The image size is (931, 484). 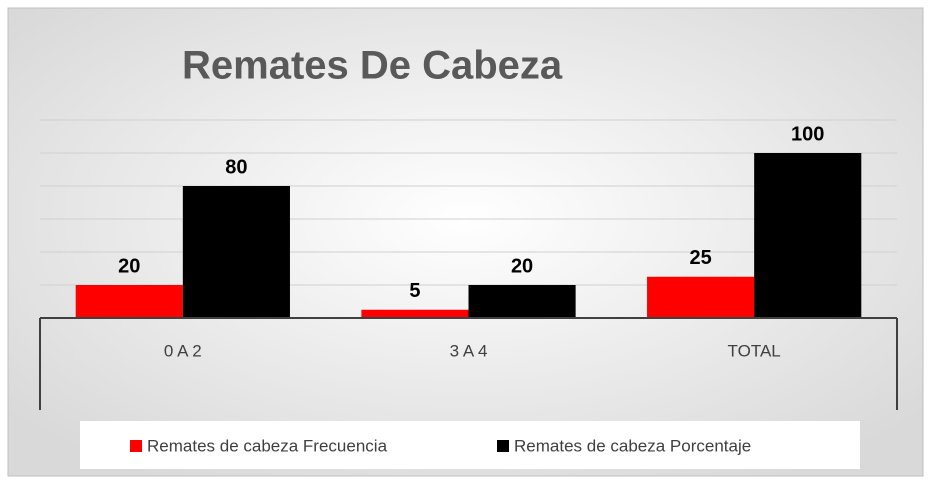 I want to click on legend-label: Remates de cabeza Porcentaje, so click(x=632, y=445).